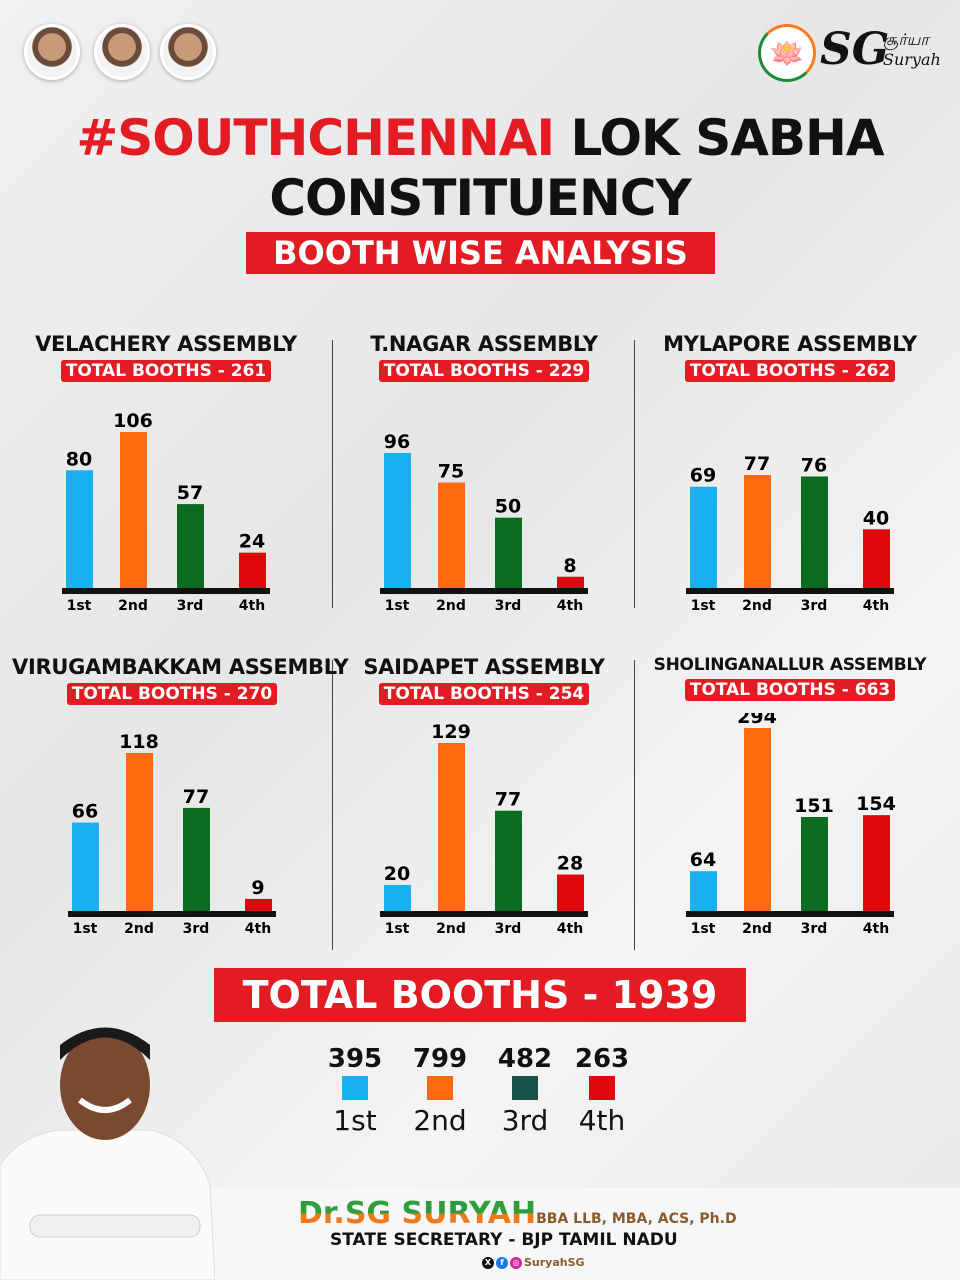 The width and height of the screenshot is (960, 1280). Describe the element at coordinates (790, 344) in the screenshot. I see `chart-title: MYLAPORE ASSEMBLY` at that location.